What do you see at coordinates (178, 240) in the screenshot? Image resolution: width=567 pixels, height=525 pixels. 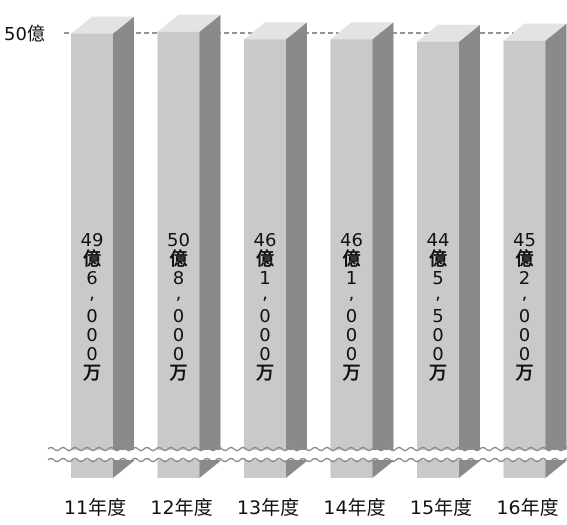 I see `bar-value-glyph: 50` at bounding box center [178, 240].